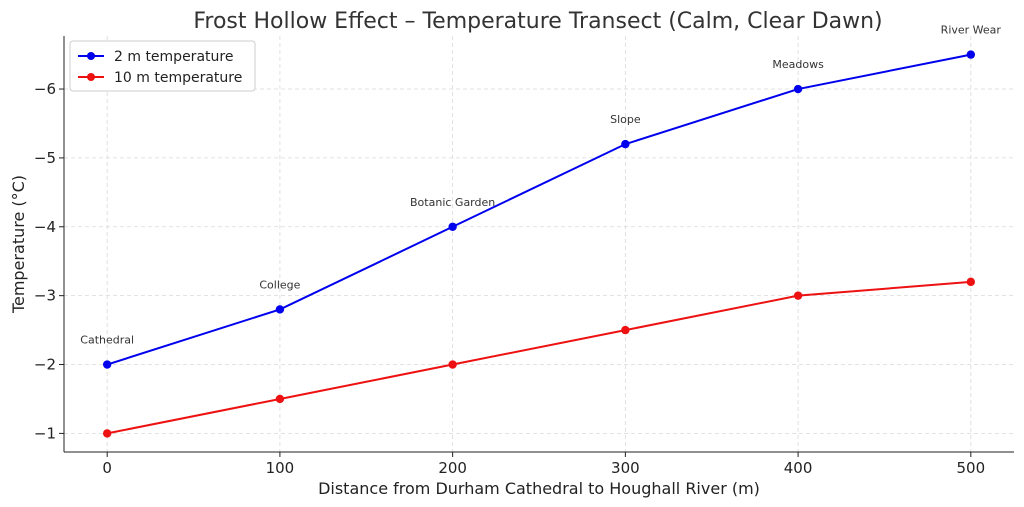 This screenshot has height=507, width=1024. I want to click on x-tick-label: 500, so click(970, 468).